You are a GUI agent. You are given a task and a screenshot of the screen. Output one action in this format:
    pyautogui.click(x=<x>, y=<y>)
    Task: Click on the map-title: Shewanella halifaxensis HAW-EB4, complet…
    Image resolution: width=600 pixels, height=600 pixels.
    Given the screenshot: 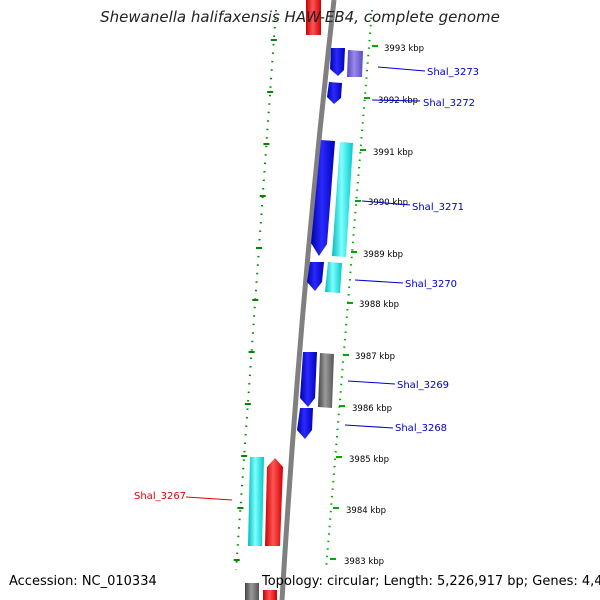 What is the action you would take?
    pyautogui.click(x=300, y=17)
    